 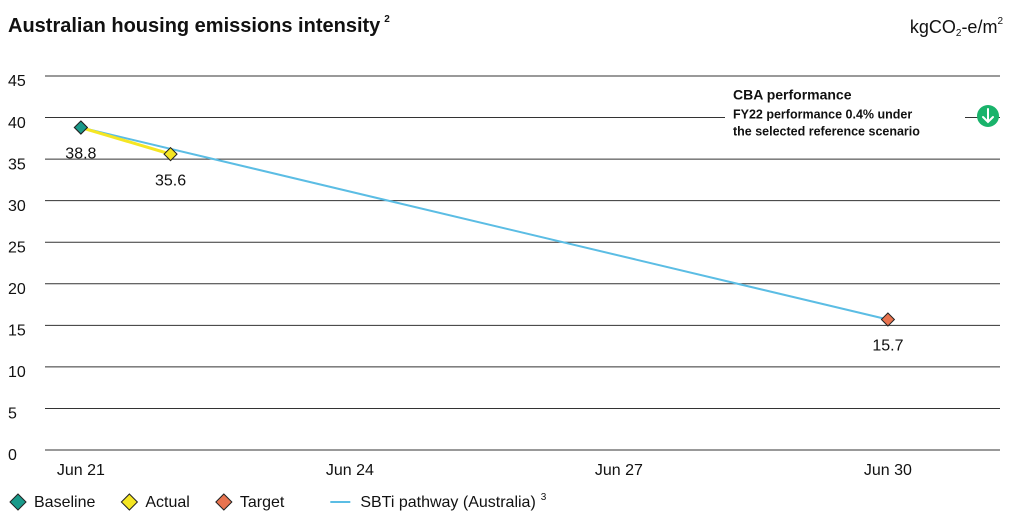 I want to click on legend-label: Baseline, so click(x=64, y=502).